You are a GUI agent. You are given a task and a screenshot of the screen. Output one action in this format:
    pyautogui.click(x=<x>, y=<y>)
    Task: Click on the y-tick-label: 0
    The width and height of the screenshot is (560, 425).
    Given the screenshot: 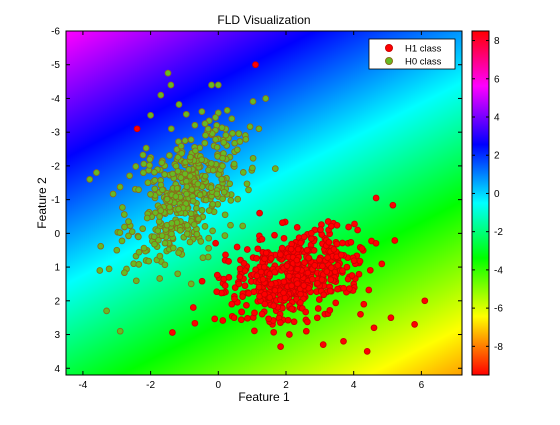 What is the action you would take?
    pyautogui.click(x=57, y=234)
    